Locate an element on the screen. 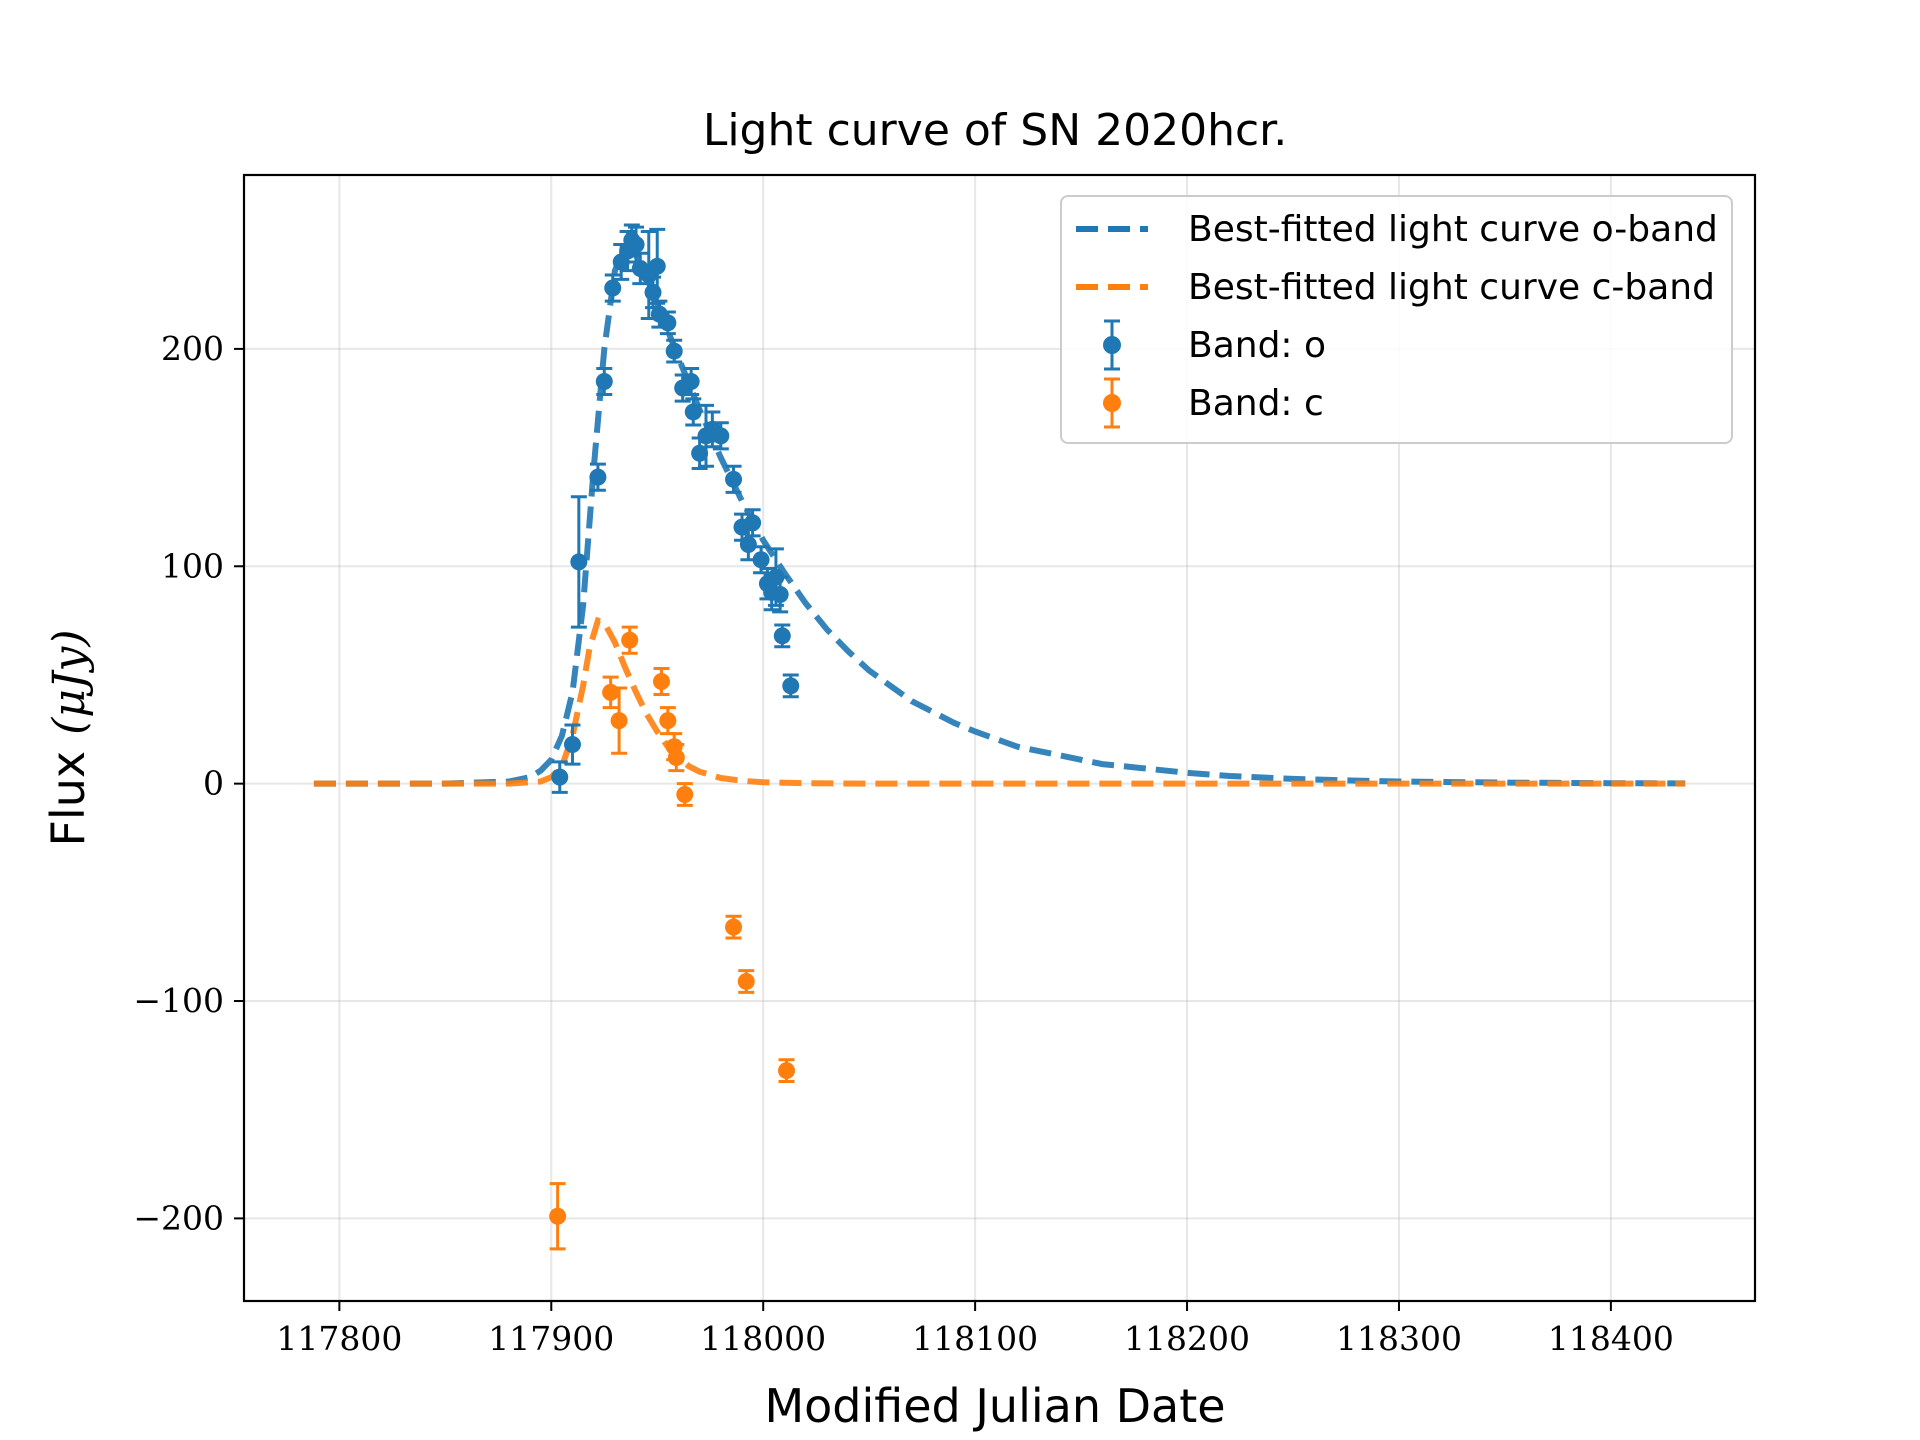 The image size is (1920, 1440). x-tick-label: 118400 is located at coordinates (1611, 1338).